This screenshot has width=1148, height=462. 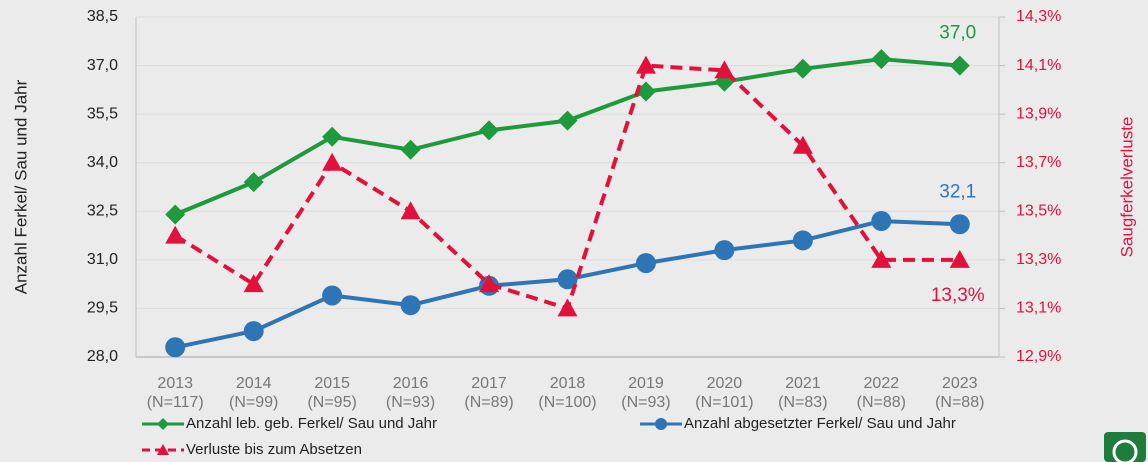 I want to click on x-tick-label: 2020, so click(x=725, y=383).